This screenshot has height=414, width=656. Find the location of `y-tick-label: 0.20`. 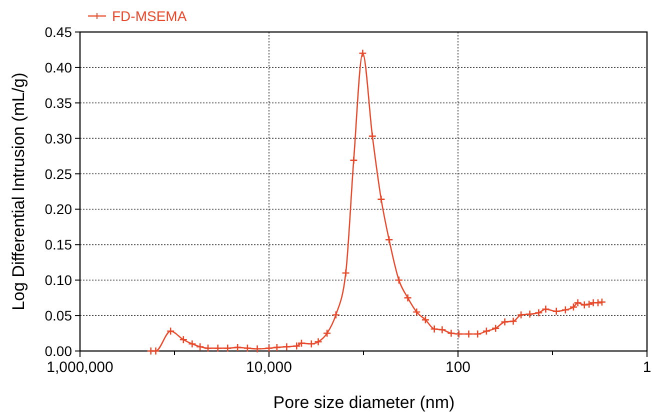

y-tick-label: 0.20 is located at coordinates (58, 209).